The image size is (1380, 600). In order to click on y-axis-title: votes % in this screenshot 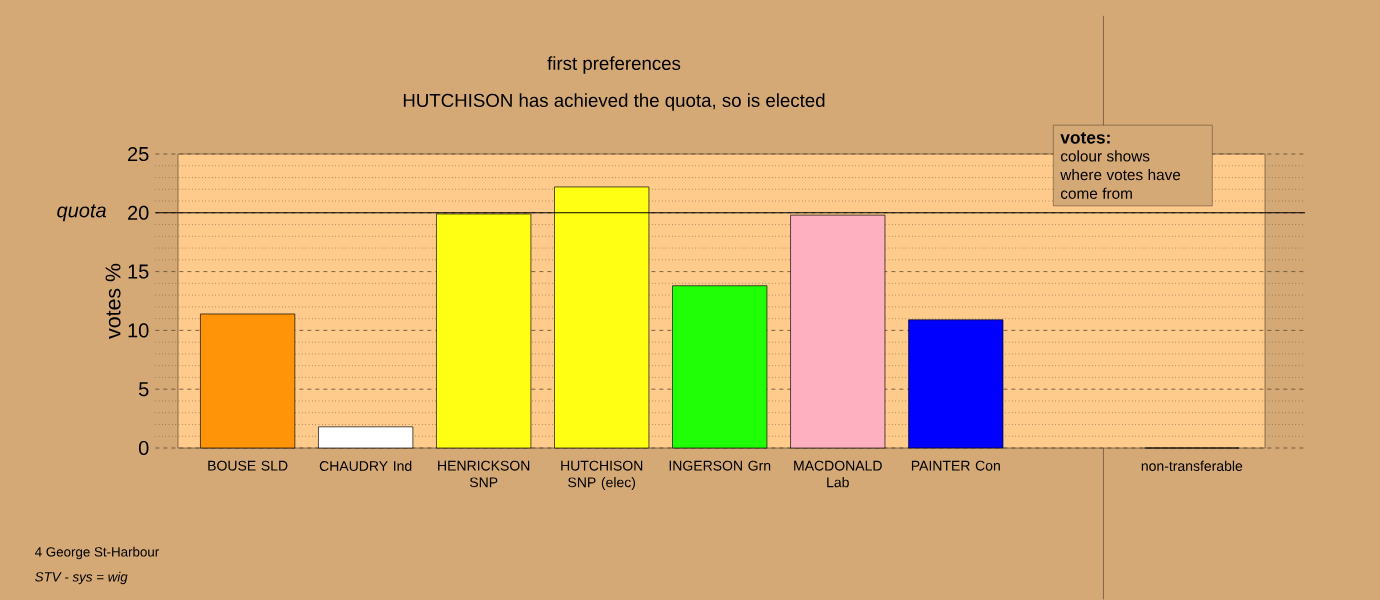, I will do `click(113, 301)`.